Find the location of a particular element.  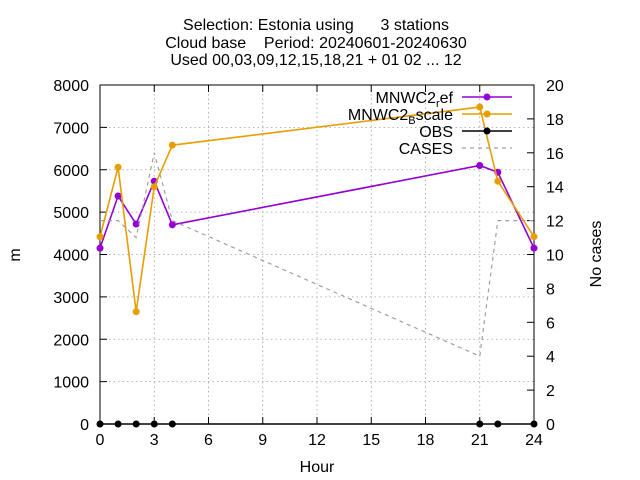

y2-tick-label: 8 is located at coordinates (550, 289).